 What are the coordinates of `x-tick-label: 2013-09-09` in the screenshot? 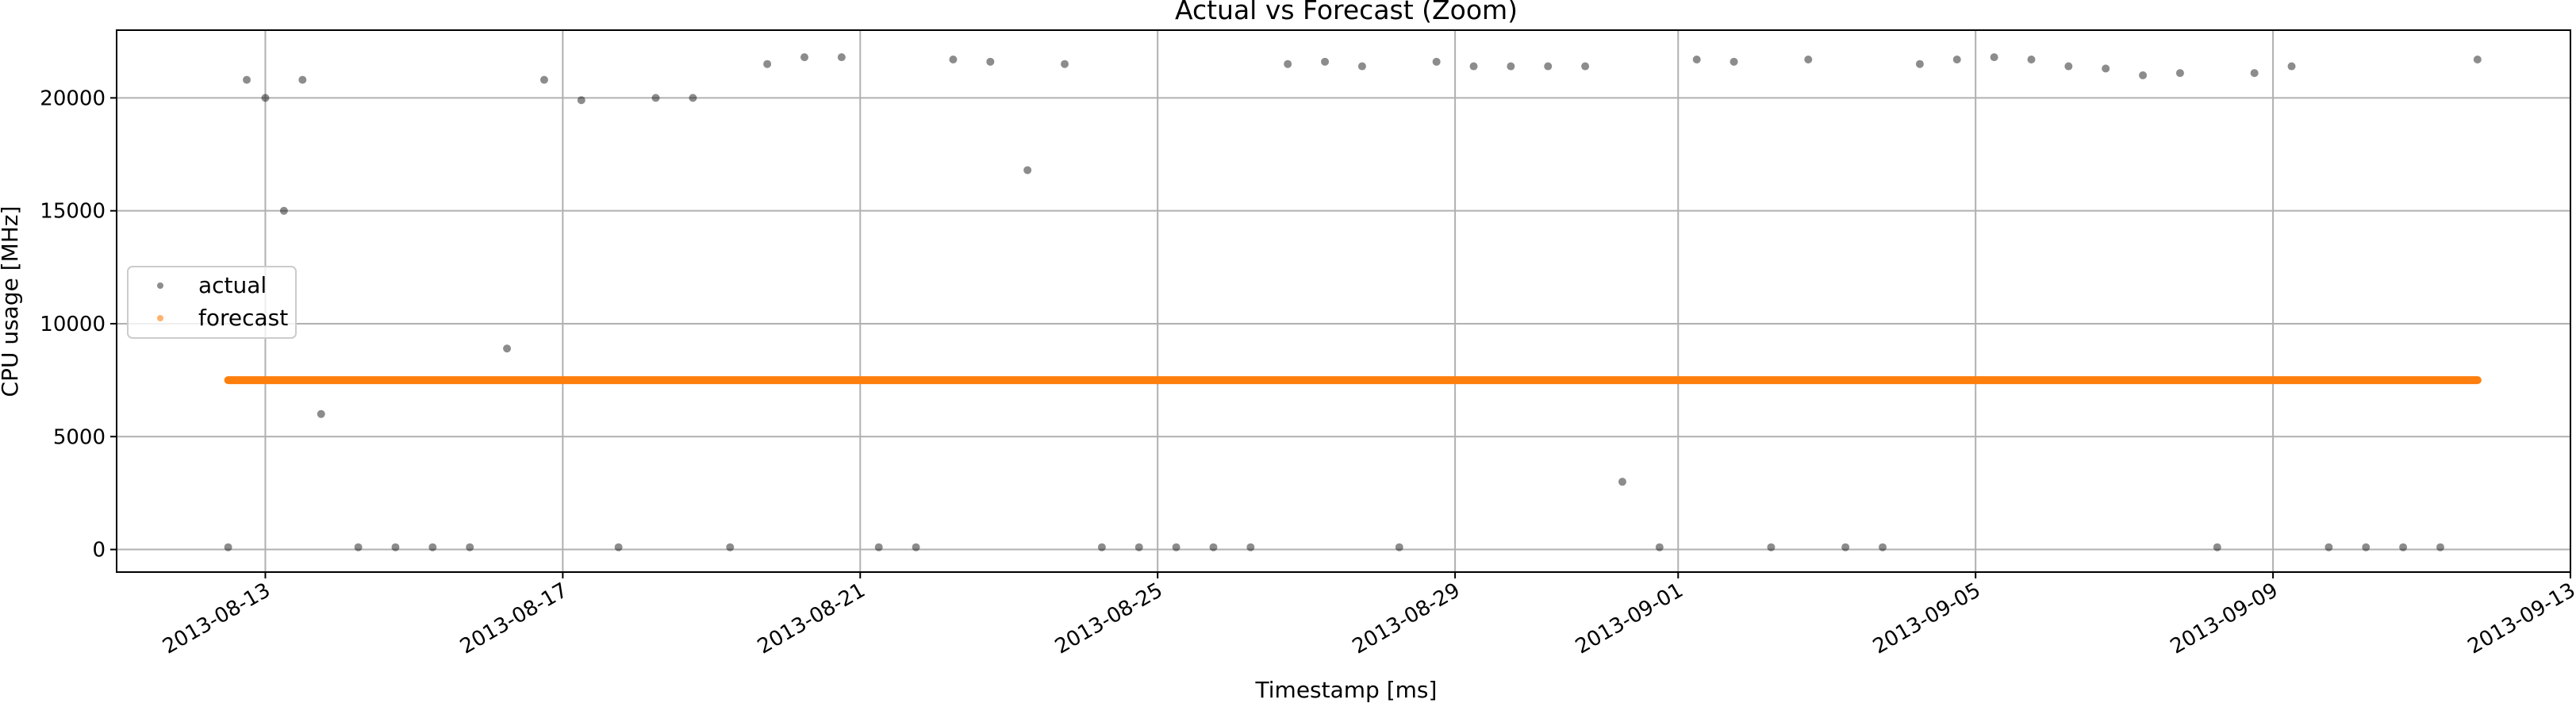 It's located at (2224, 618).